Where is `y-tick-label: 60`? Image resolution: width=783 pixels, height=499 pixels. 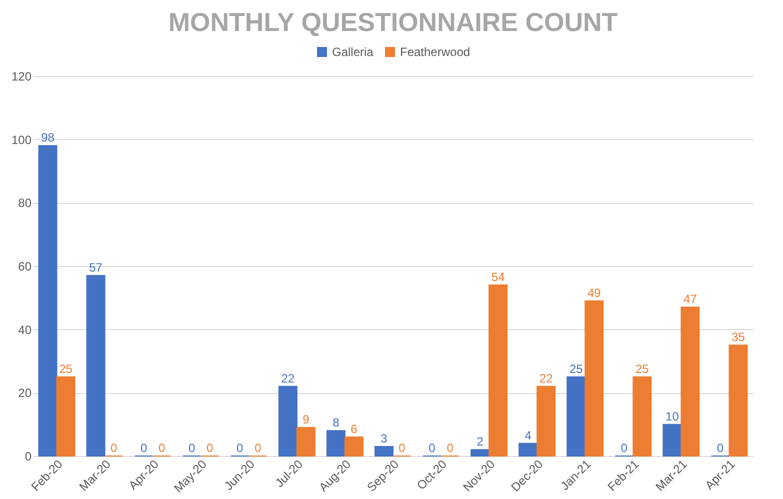 y-tick-label: 60 is located at coordinates (25, 267).